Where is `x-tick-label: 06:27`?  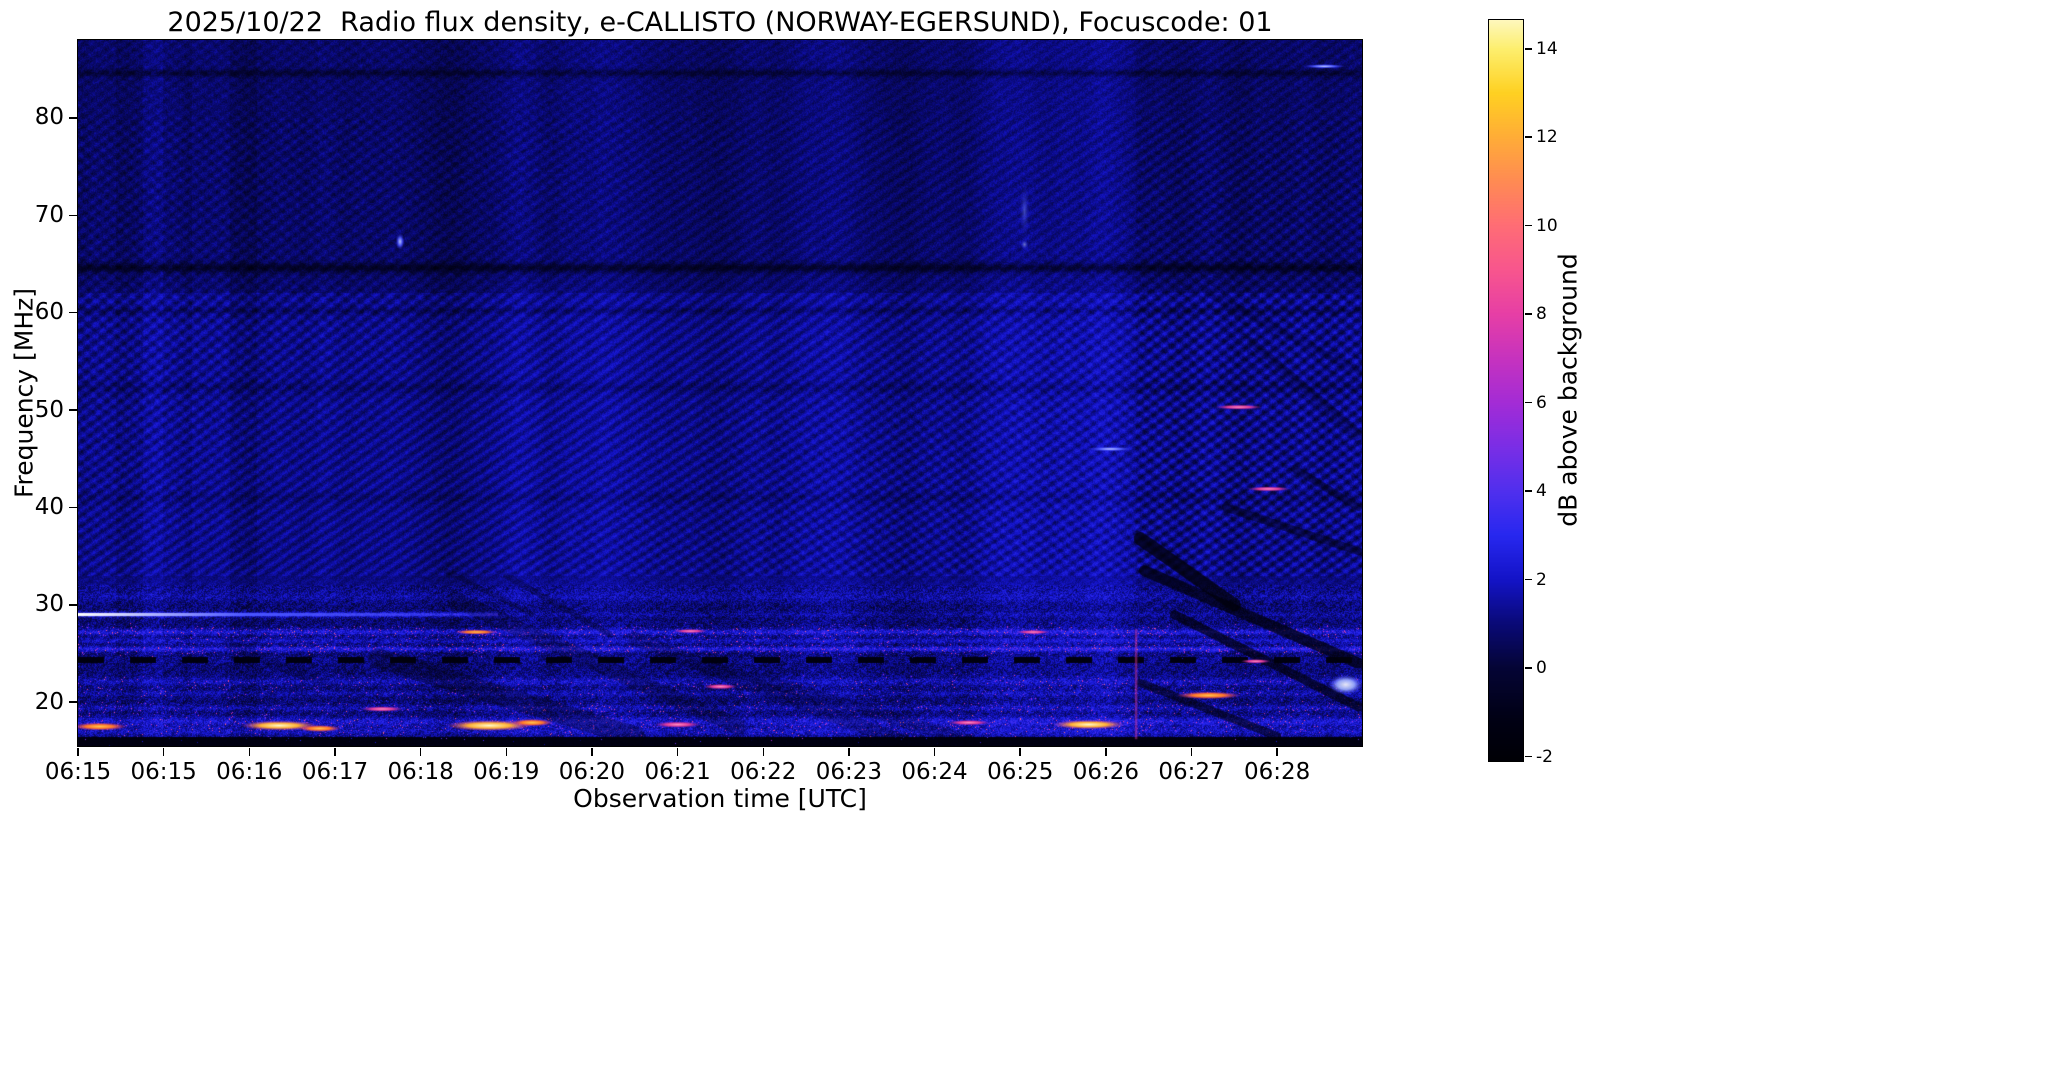 x-tick-label: 06:27 is located at coordinates (1191, 772).